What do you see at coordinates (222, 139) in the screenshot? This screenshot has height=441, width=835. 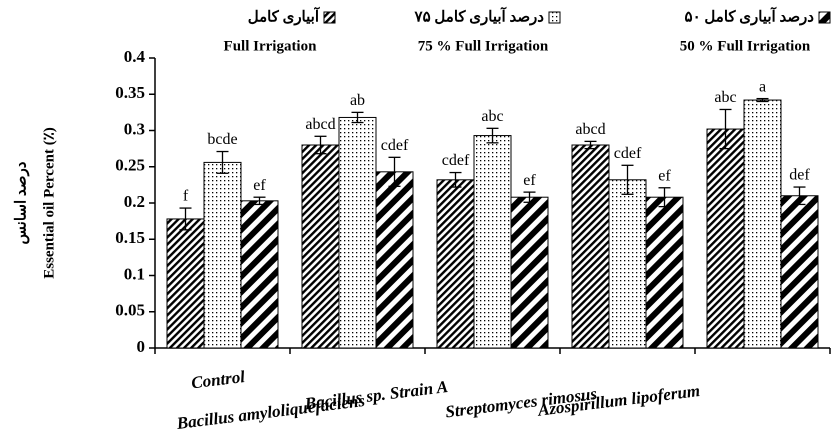 I see `bar-label: bcde` at bounding box center [222, 139].